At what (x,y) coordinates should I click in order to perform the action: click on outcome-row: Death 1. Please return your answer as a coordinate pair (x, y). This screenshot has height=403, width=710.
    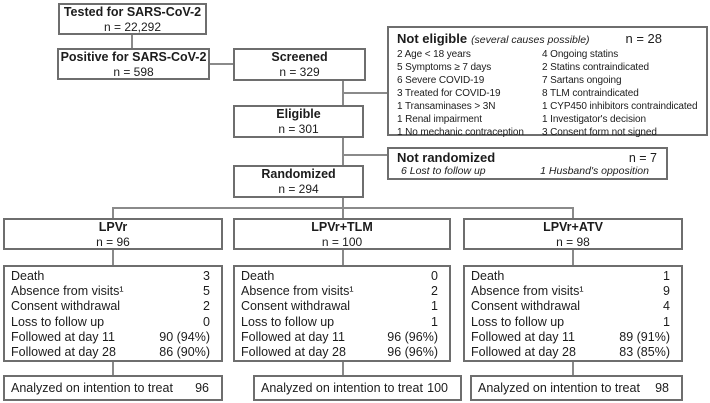
    Looking at the image, I should click on (570, 276).